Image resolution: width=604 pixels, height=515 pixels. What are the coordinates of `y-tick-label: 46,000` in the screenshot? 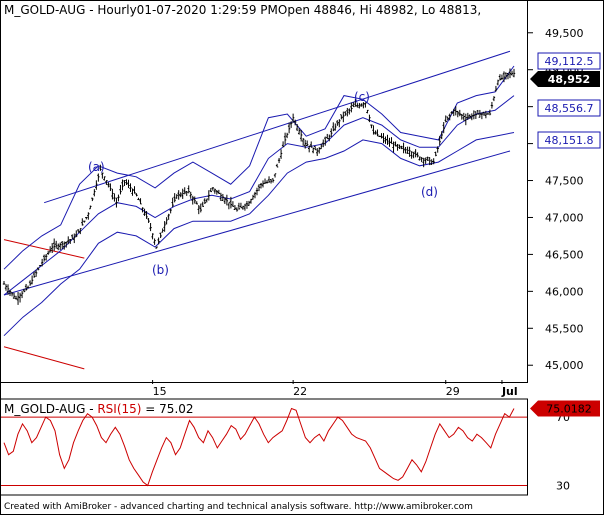 It's located at (564, 291).